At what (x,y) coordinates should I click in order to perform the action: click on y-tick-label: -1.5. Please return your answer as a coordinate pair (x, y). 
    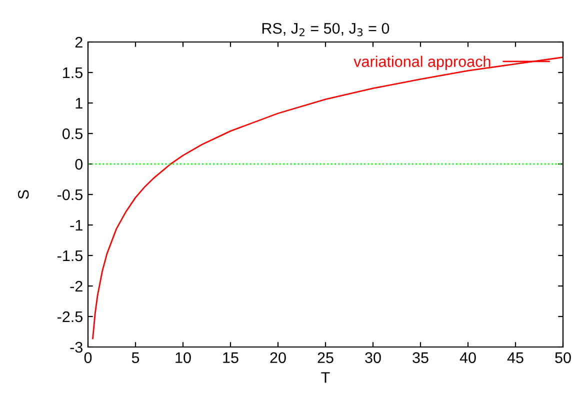
    Looking at the image, I should click on (69, 256).